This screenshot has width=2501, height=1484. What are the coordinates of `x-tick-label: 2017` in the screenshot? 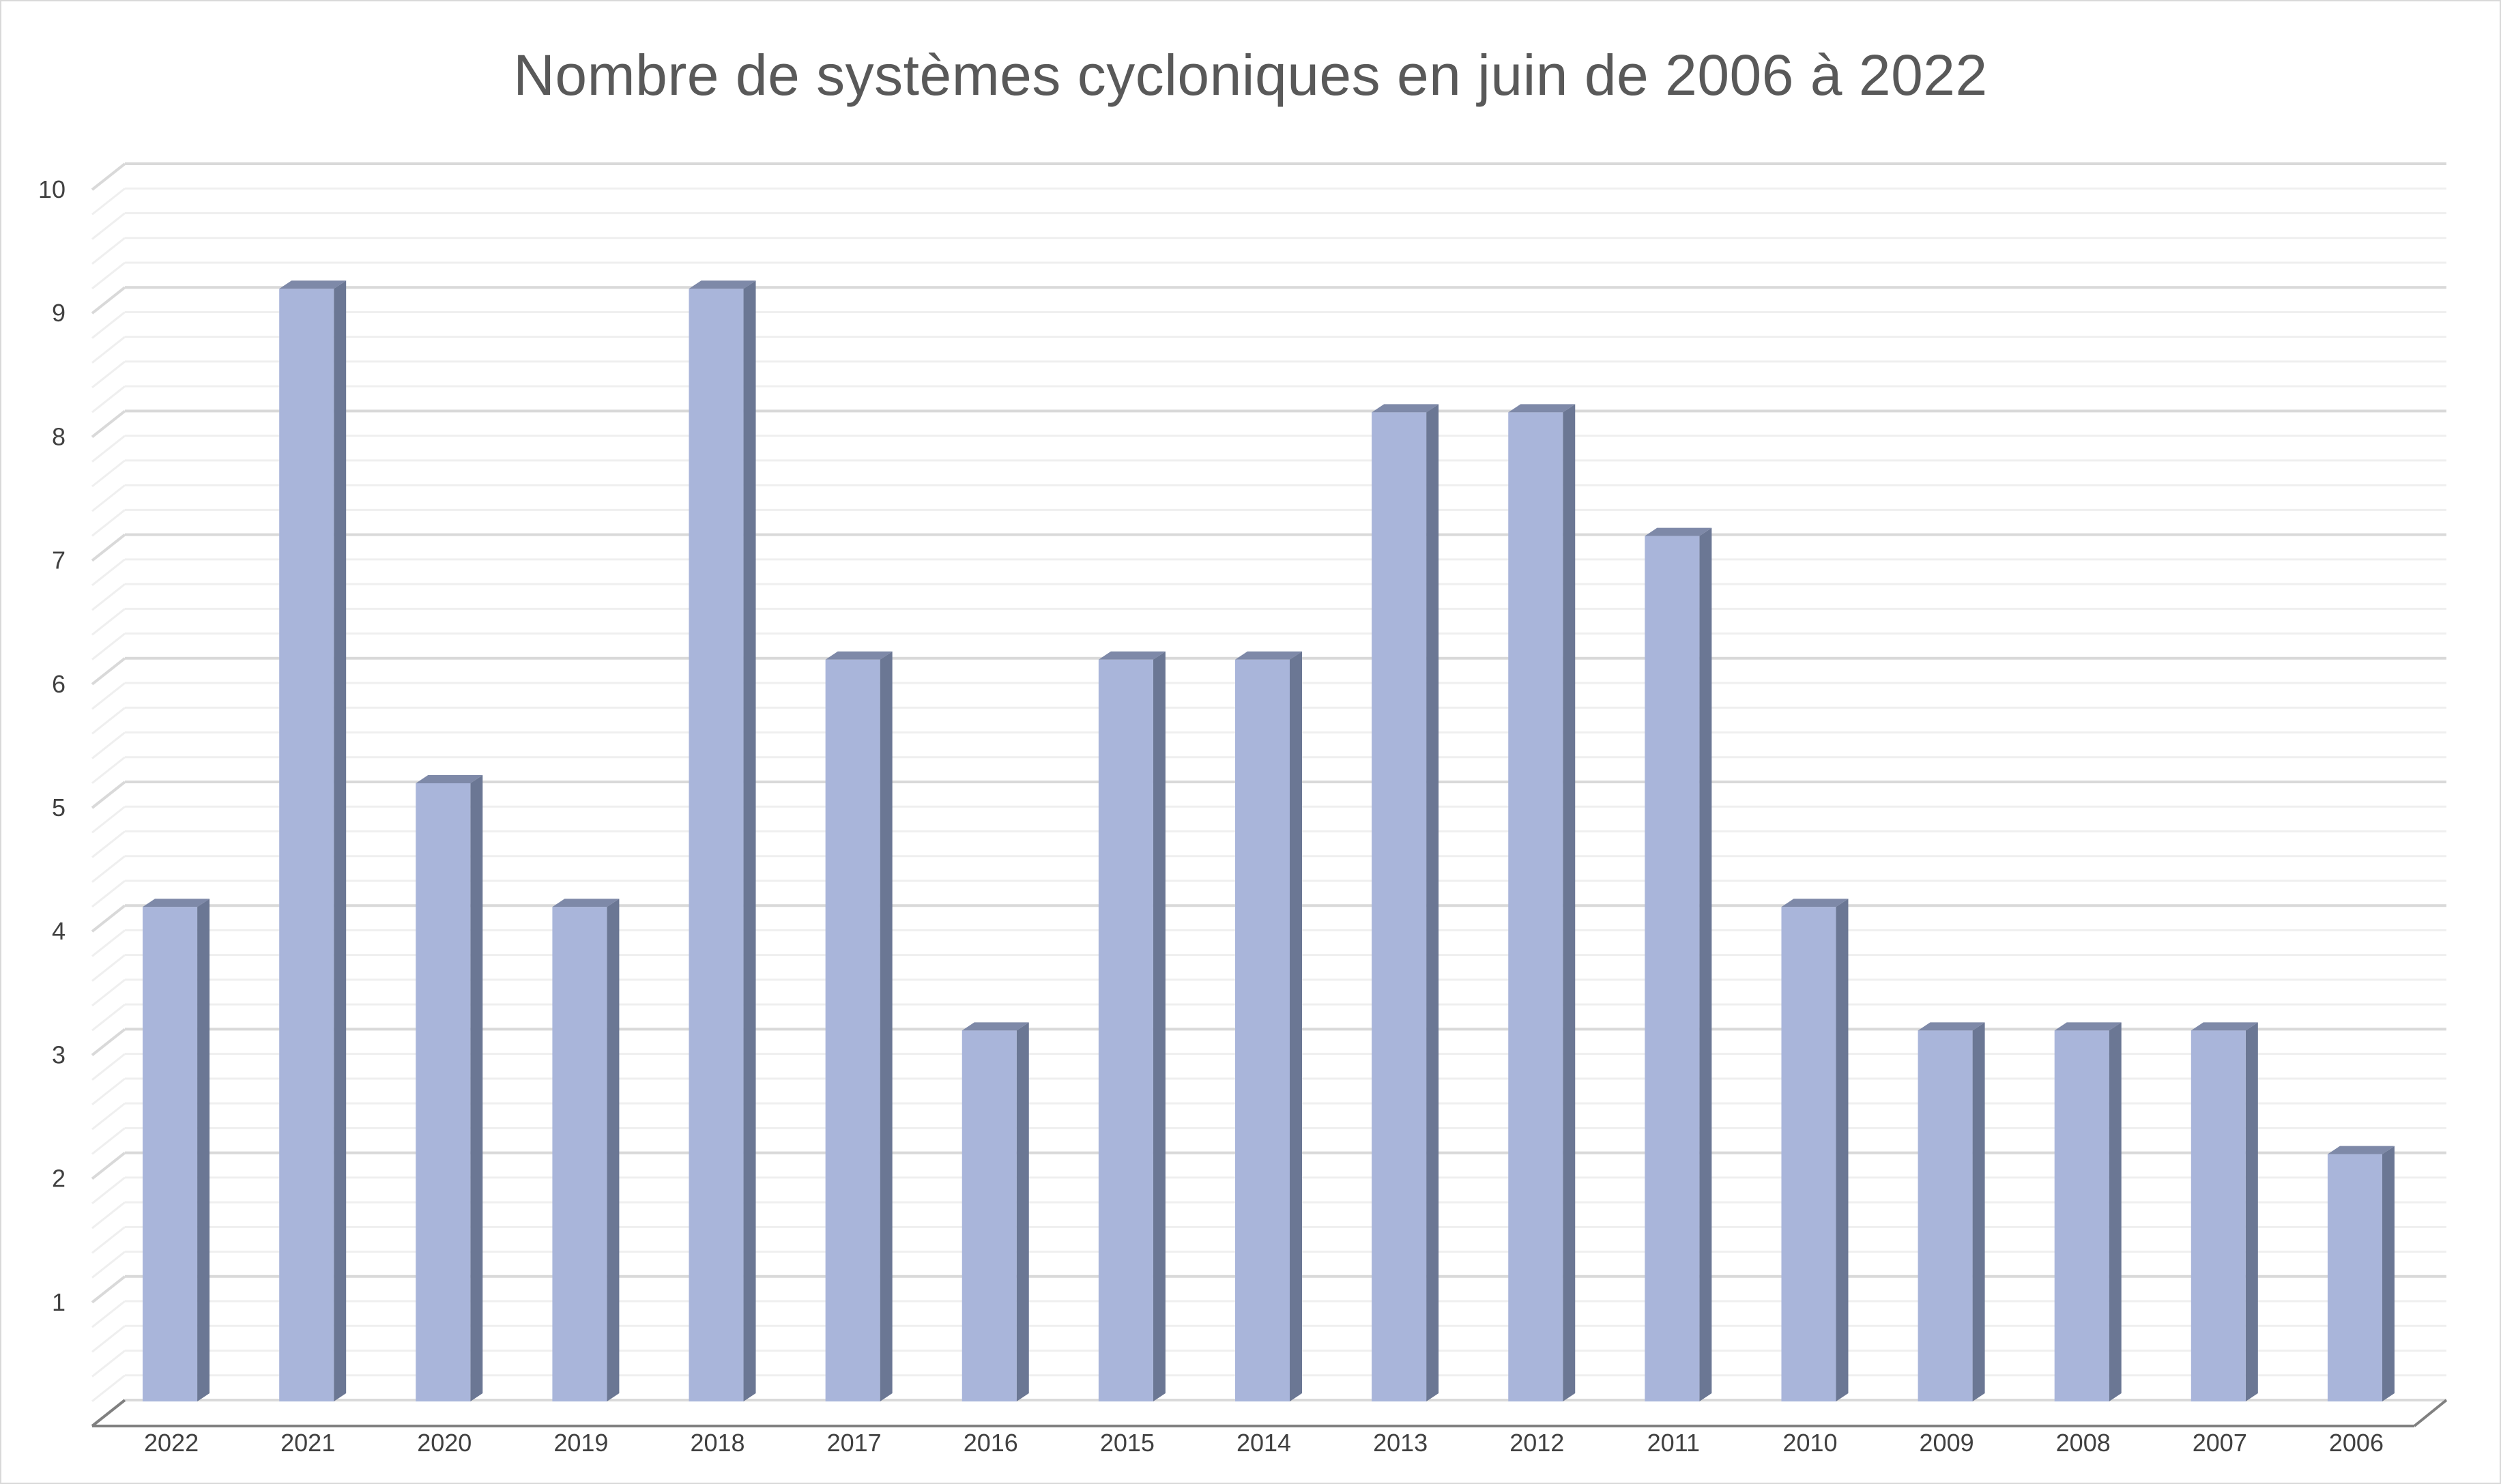 It's located at (854, 1443).